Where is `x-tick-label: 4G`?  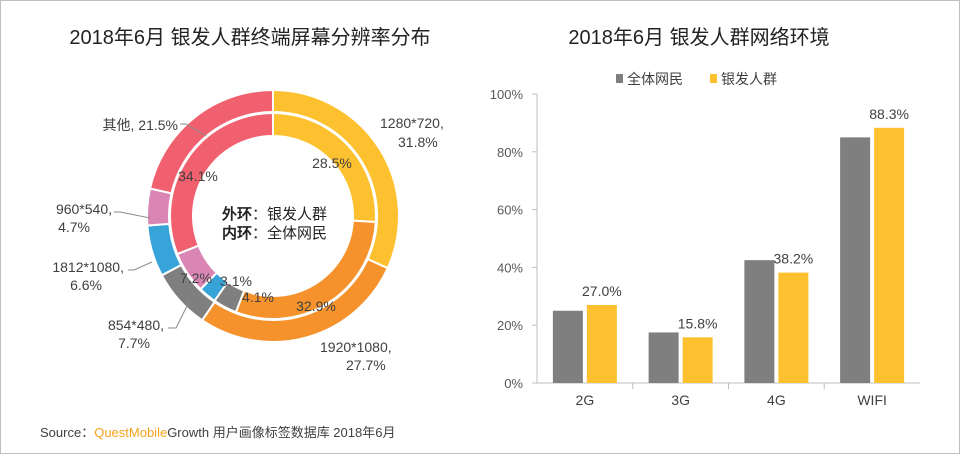
x-tick-label: 4G is located at coordinates (776, 400).